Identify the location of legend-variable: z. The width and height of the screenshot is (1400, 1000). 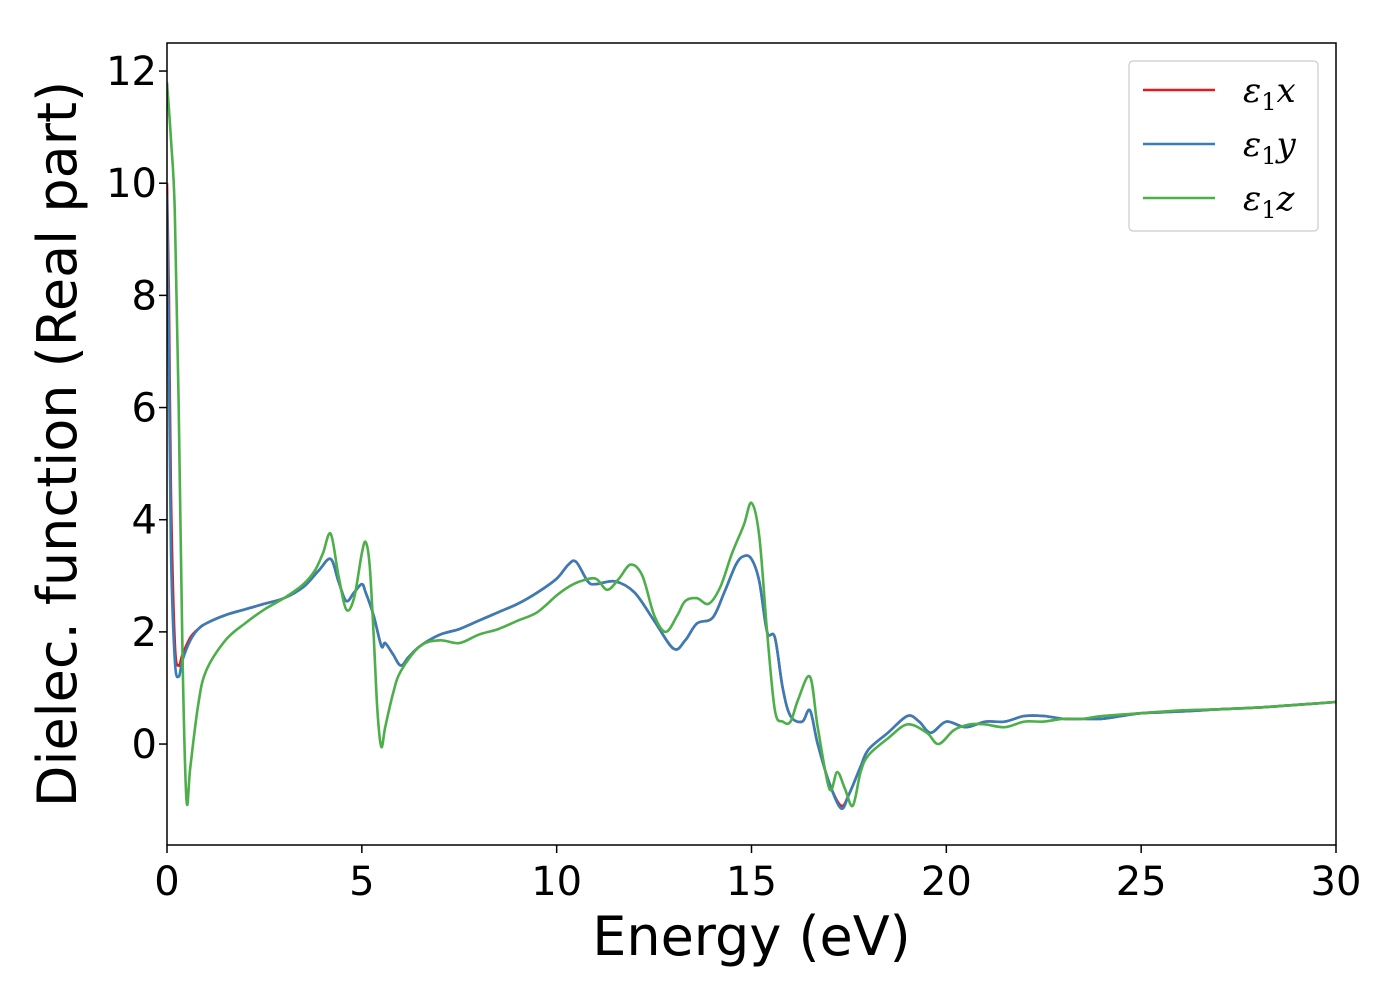
(1286, 199).